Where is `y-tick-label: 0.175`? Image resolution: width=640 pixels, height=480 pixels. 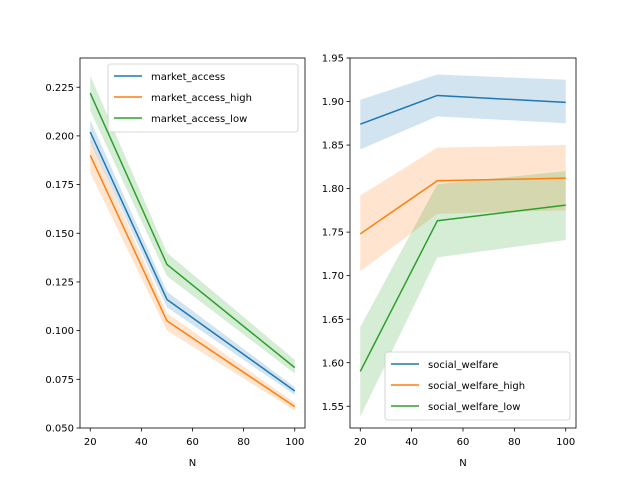
y-tick-label: 0.175 is located at coordinates (59, 185).